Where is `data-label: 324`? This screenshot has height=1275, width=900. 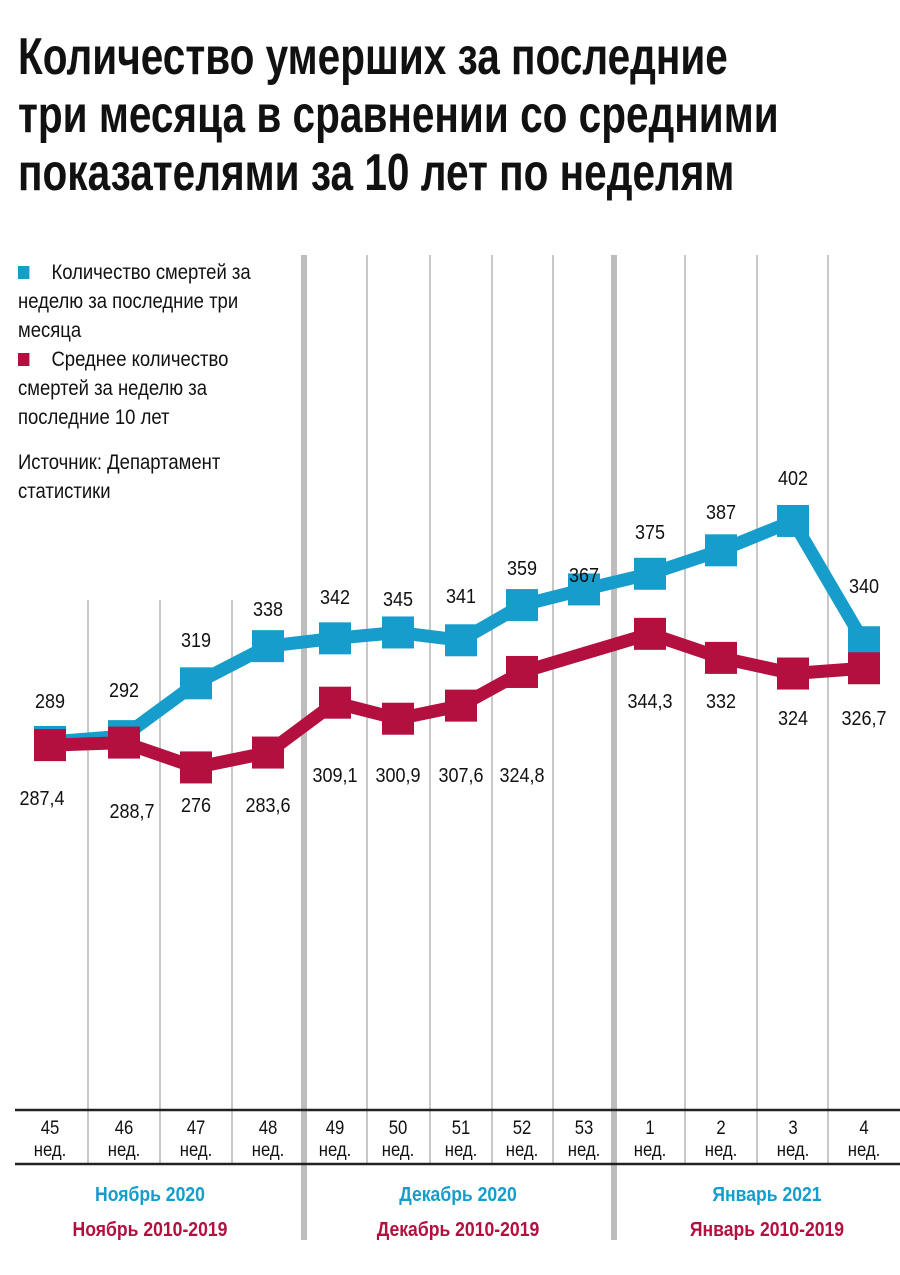 data-label: 324 is located at coordinates (793, 719).